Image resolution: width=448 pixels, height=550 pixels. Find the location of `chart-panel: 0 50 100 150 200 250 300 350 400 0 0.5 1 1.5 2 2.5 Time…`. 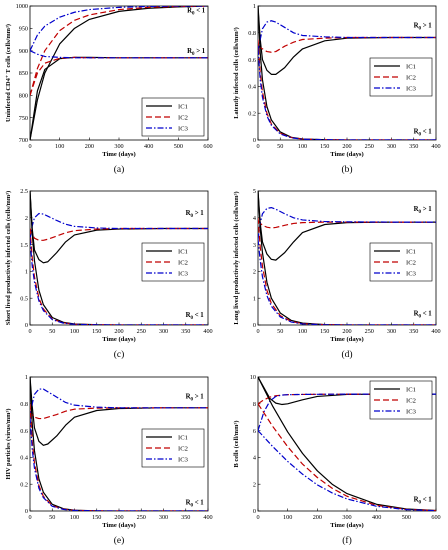

chart-panel: 0 50 100 150 200 250 300 350 400 0 0.5 1 1.5 2 2.5 Time… is located at coordinates (109, 274).